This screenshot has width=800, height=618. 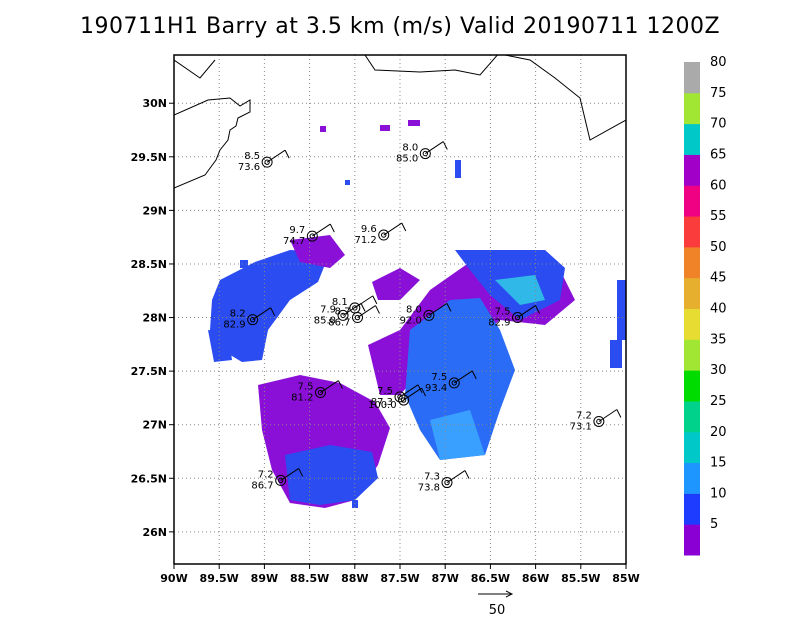 What do you see at coordinates (718, 247) in the screenshot?
I see `colorbar-label: 50` at bounding box center [718, 247].